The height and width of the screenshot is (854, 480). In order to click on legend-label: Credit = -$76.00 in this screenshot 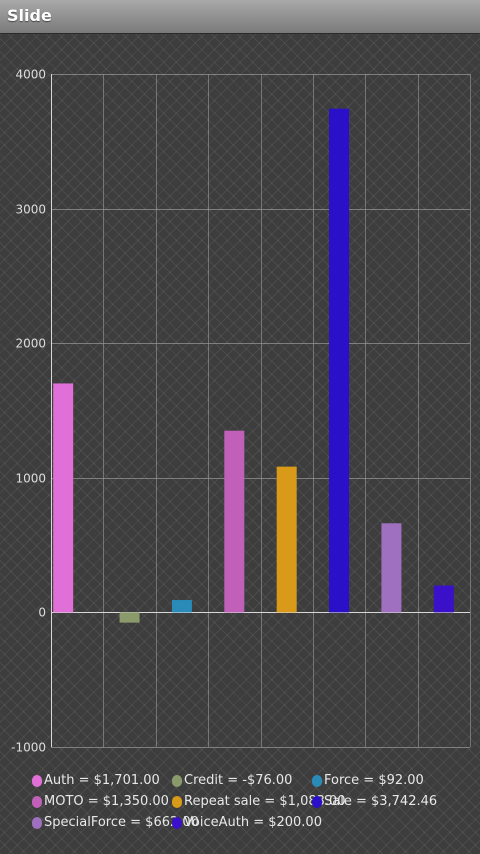, I will do `click(238, 780)`.